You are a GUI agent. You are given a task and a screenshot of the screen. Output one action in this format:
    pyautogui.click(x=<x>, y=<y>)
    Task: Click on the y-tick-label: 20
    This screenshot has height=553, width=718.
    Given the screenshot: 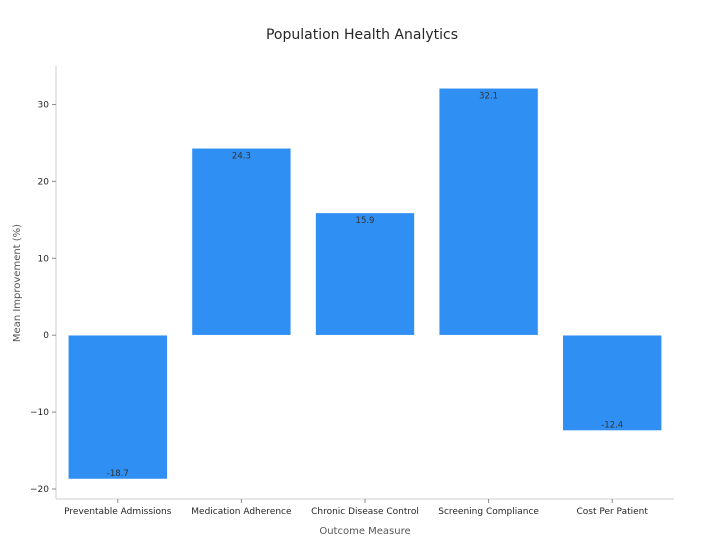 What is the action you would take?
    pyautogui.click(x=44, y=182)
    